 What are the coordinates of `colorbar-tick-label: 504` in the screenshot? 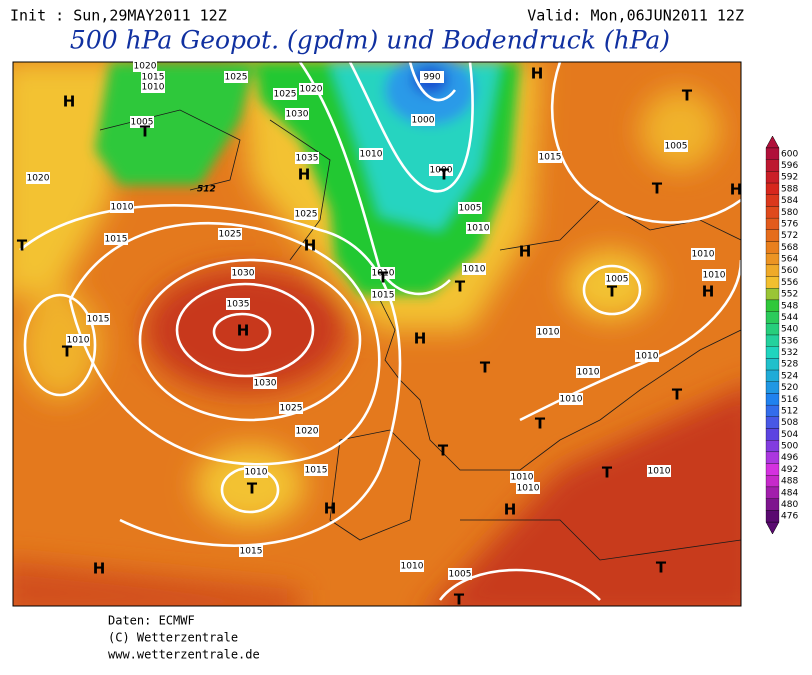 It's located at (789, 435).